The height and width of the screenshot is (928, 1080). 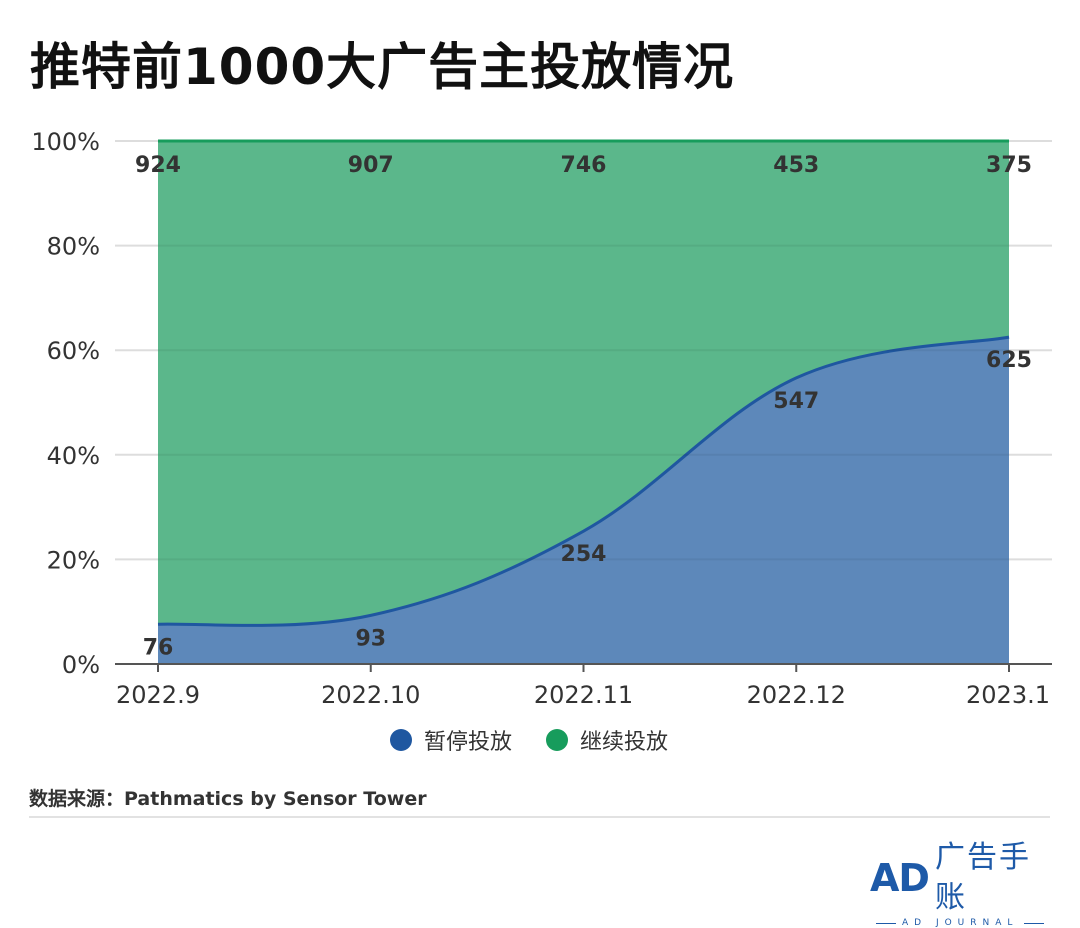 I want to click on logo-rule-right, so click(x=1034, y=923).